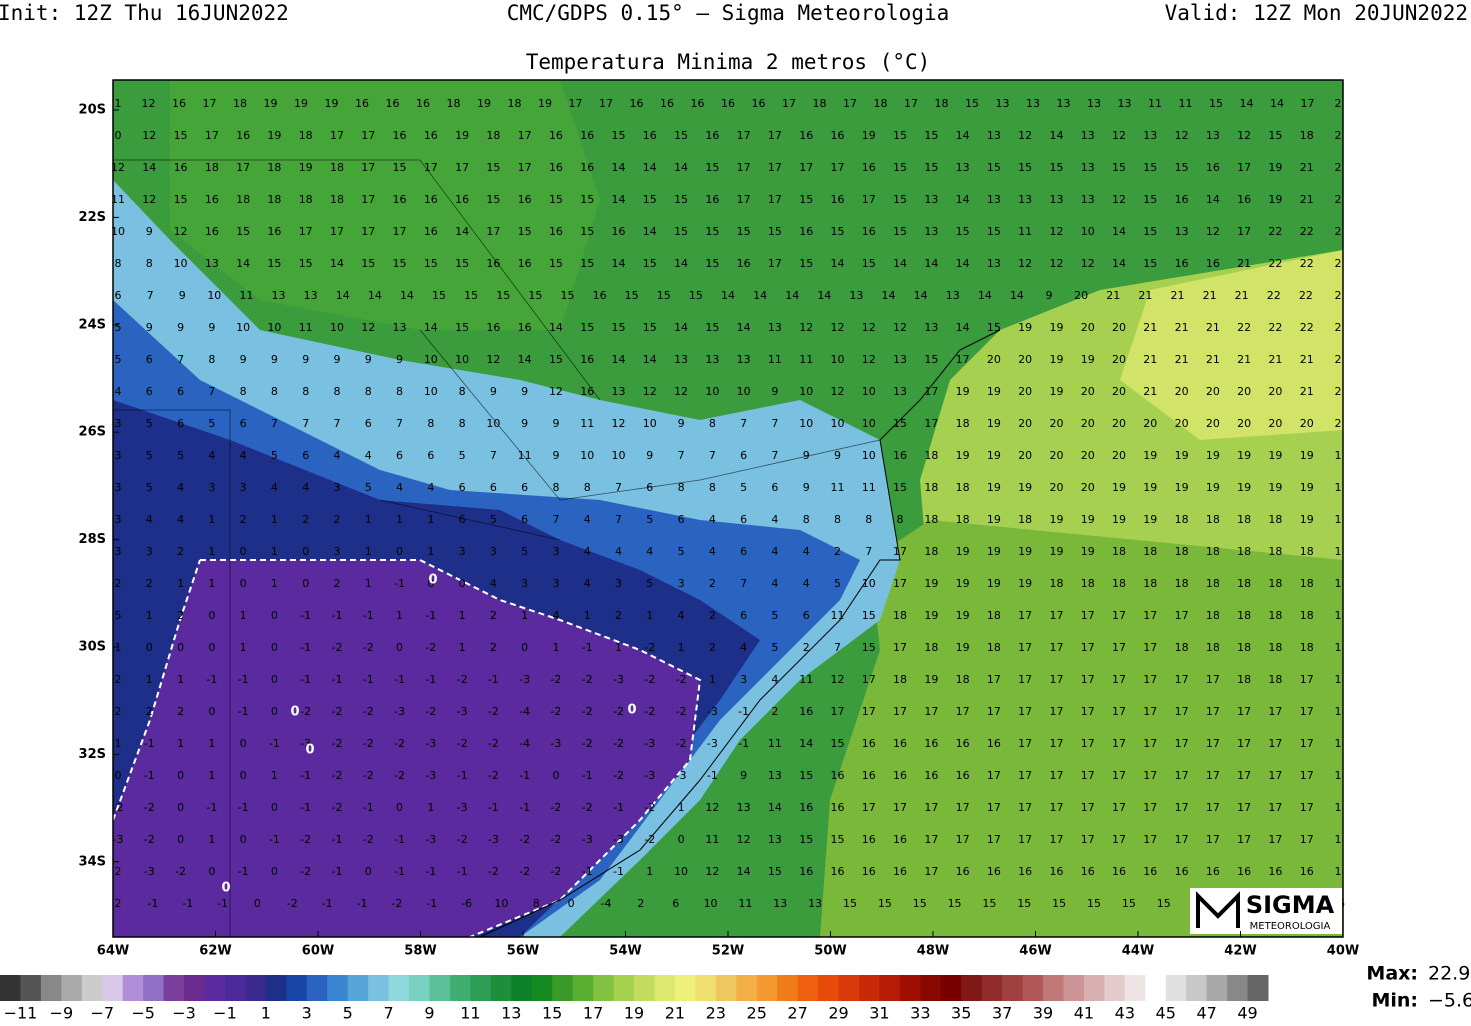 This screenshot has width=1471, height=1026. Describe the element at coordinates (493, 583) in the screenshot. I see `grid-value: 4` at that location.